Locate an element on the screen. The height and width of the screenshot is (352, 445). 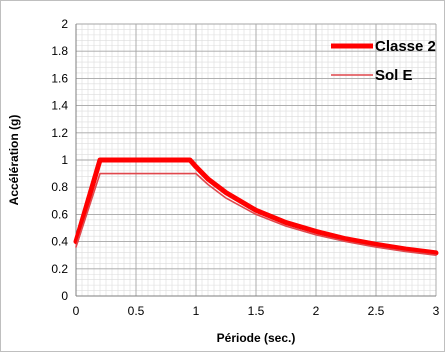
y-tick-label: 0.6 is located at coordinates (59, 214).